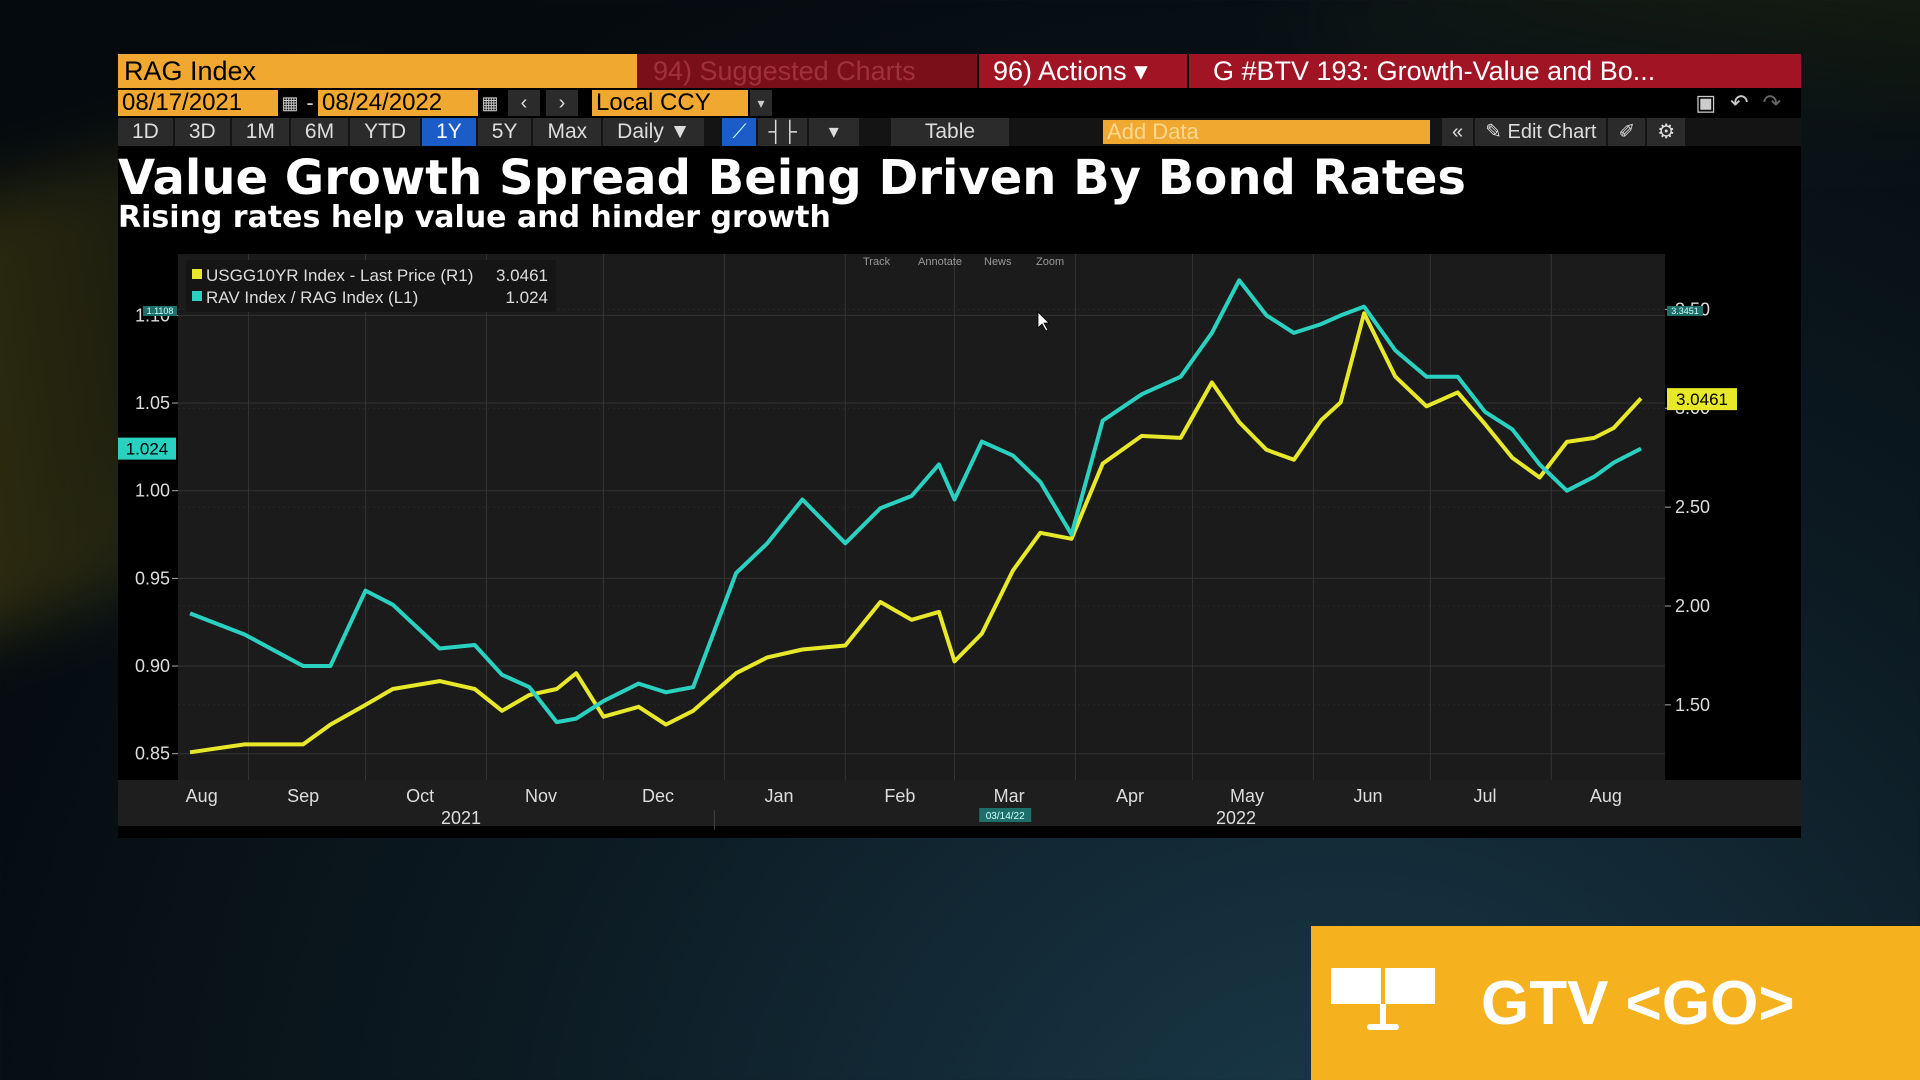 This screenshot has height=1080, width=1920. Describe the element at coordinates (1692, 606) in the screenshot. I see `right-tick-label: 2.00` at that location.